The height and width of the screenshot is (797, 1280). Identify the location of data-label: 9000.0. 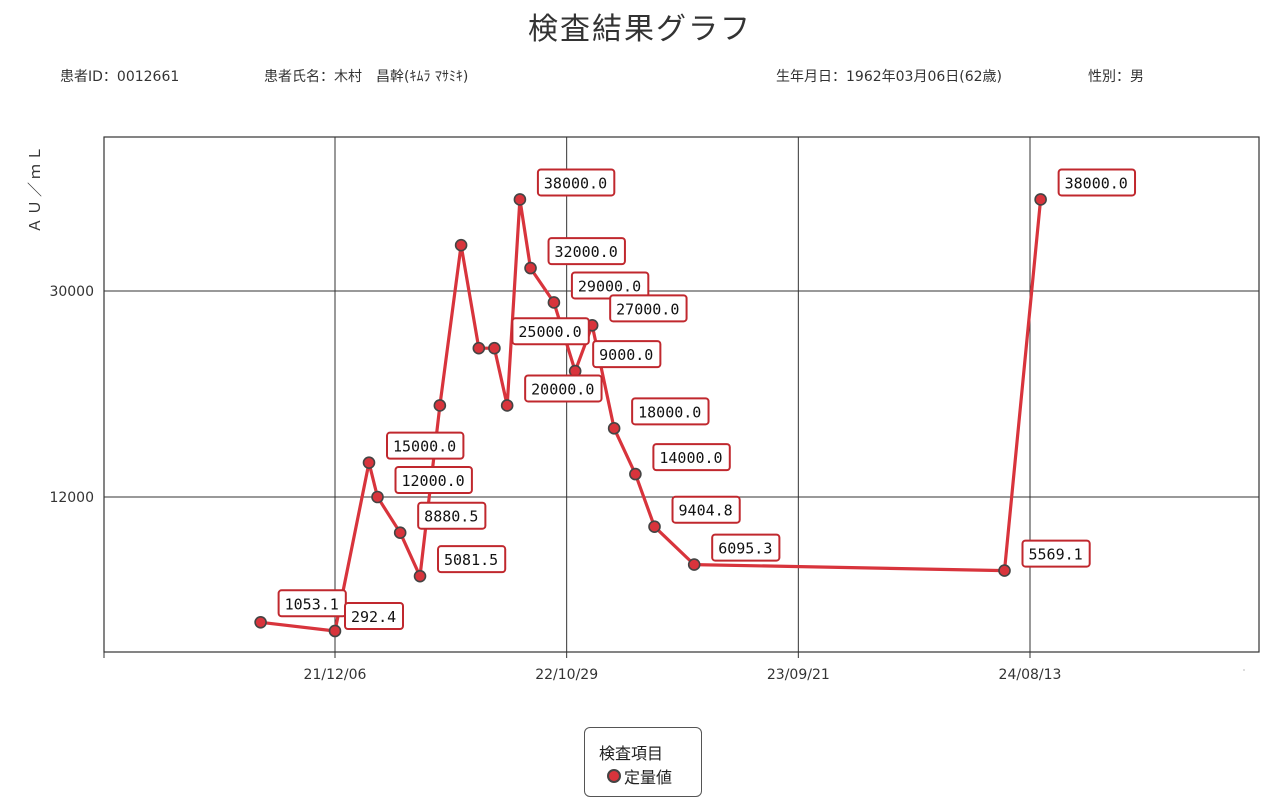
(626, 355).